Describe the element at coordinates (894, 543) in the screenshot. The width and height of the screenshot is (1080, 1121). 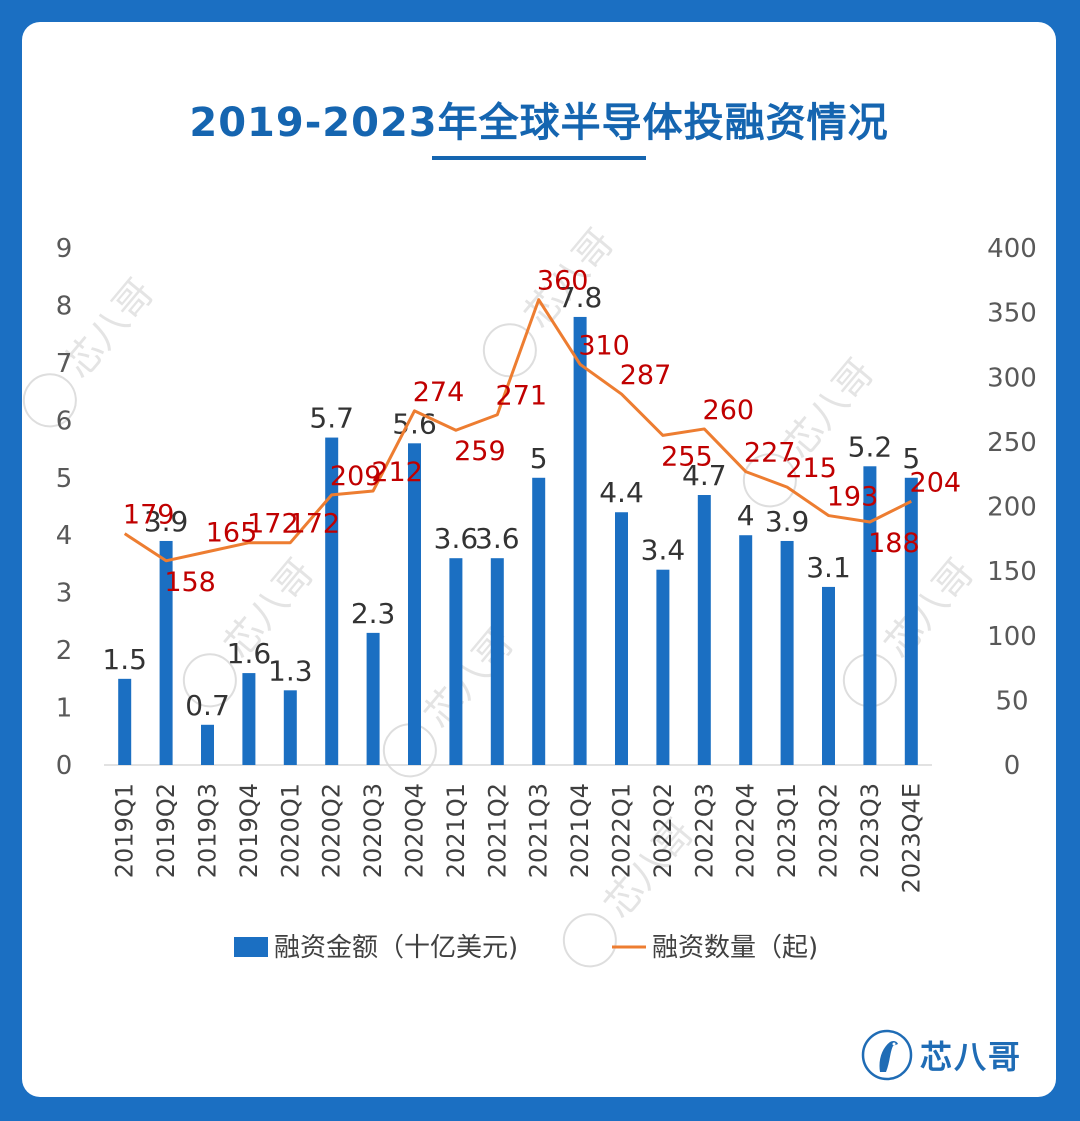
I see `line-value-label: 188` at that location.